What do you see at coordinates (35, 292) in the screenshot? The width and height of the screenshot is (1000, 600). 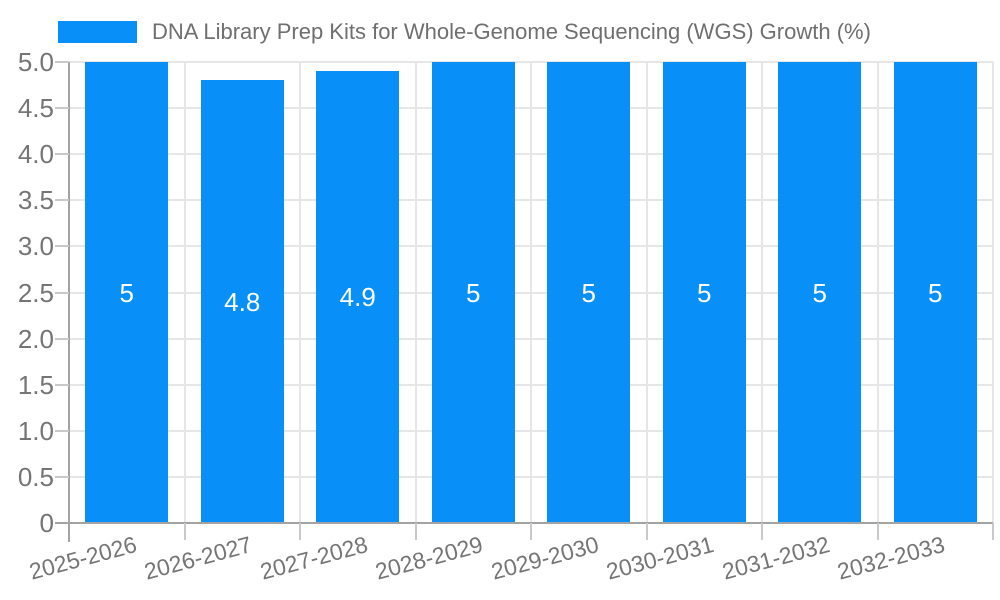 I see `y-tick-label: 2.5` at bounding box center [35, 292].